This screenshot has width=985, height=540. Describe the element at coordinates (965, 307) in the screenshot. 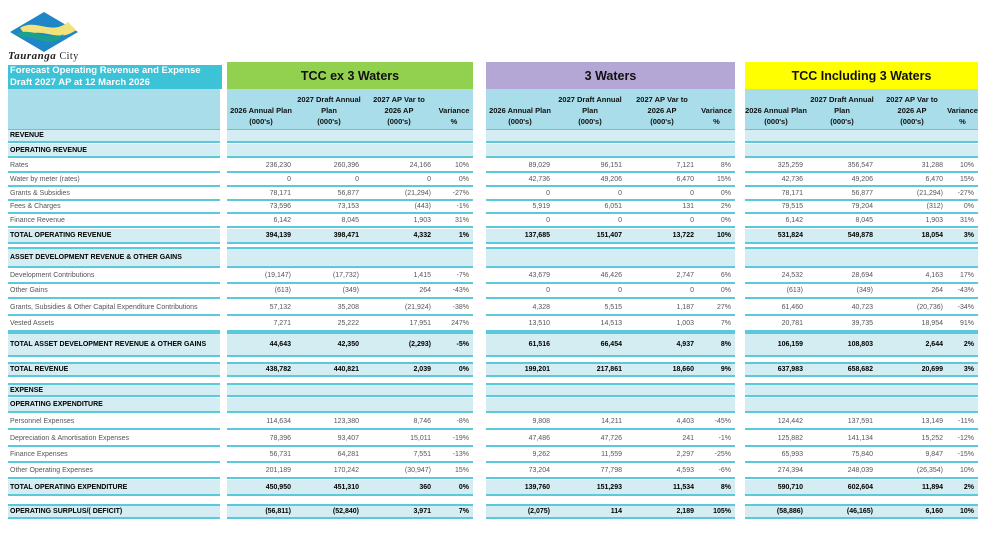

I see `value-cell: -34%` at that location.